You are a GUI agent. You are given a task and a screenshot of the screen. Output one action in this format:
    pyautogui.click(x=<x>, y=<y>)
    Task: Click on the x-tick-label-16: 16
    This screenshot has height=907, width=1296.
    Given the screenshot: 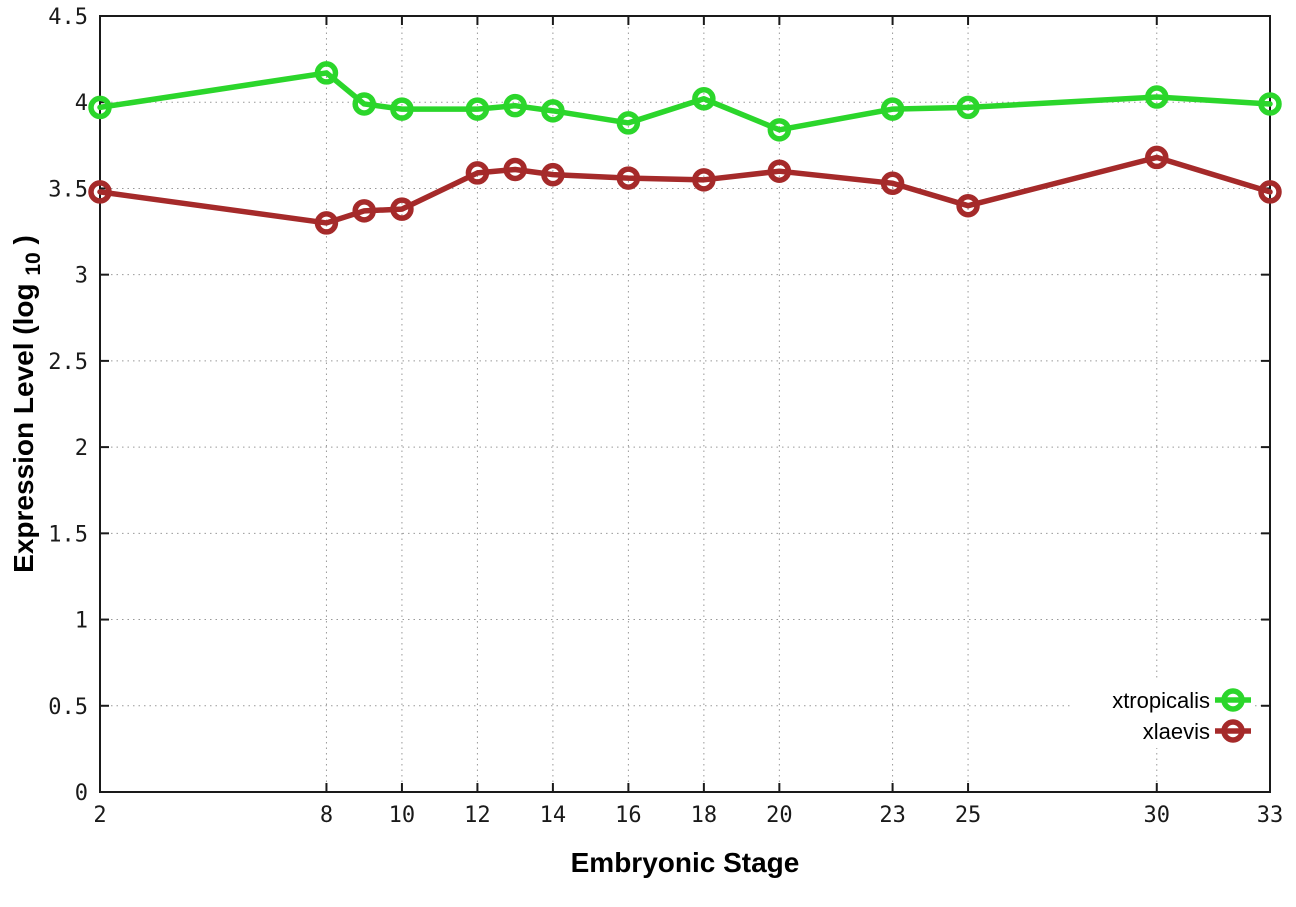 What is the action you would take?
    pyautogui.click(x=628, y=815)
    